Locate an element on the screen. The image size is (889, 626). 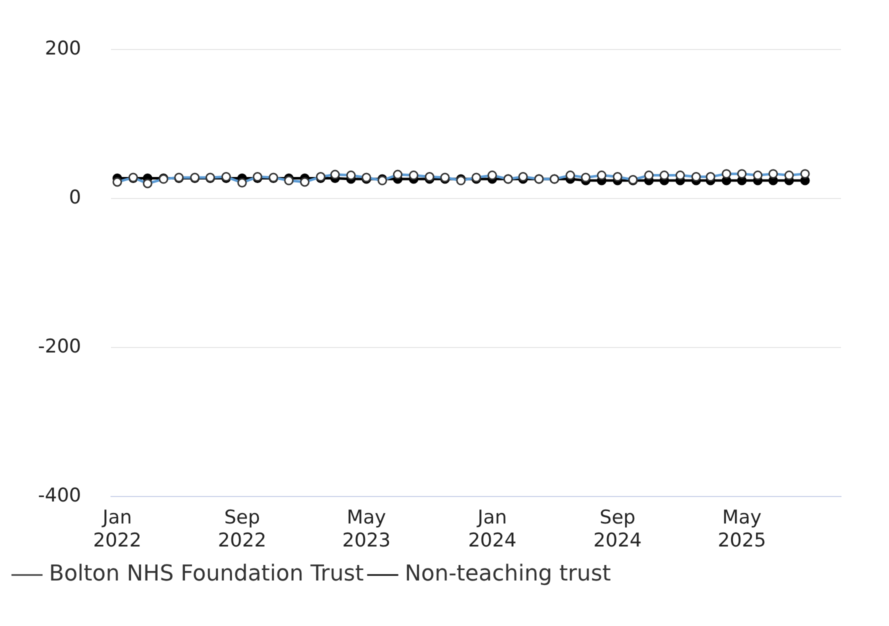
x-tick-label: Jan 2022 is located at coordinates (117, 529).